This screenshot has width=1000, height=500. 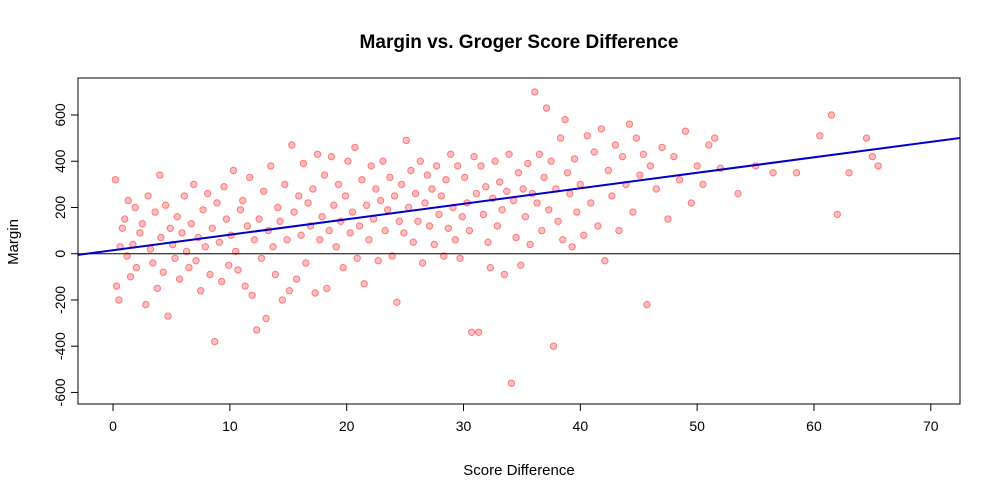 What do you see at coordinates (60, 346) in the screenshot?
I see `y-tick-label: -400` at bounding box center [60, 346].